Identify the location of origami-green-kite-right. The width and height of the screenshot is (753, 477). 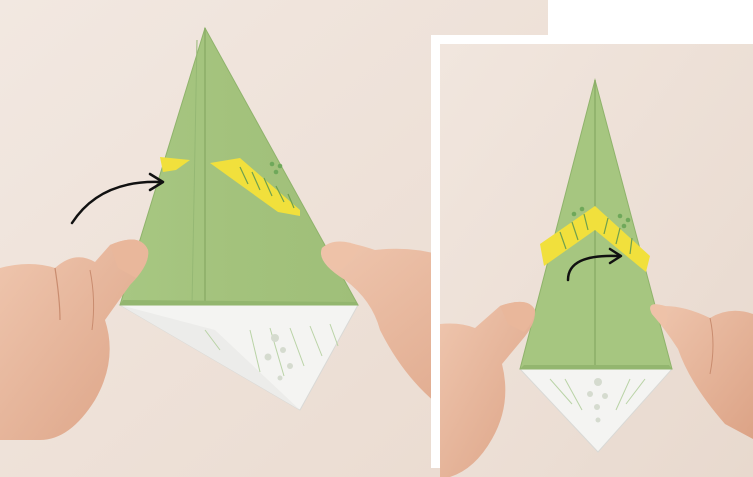
(596, 224).